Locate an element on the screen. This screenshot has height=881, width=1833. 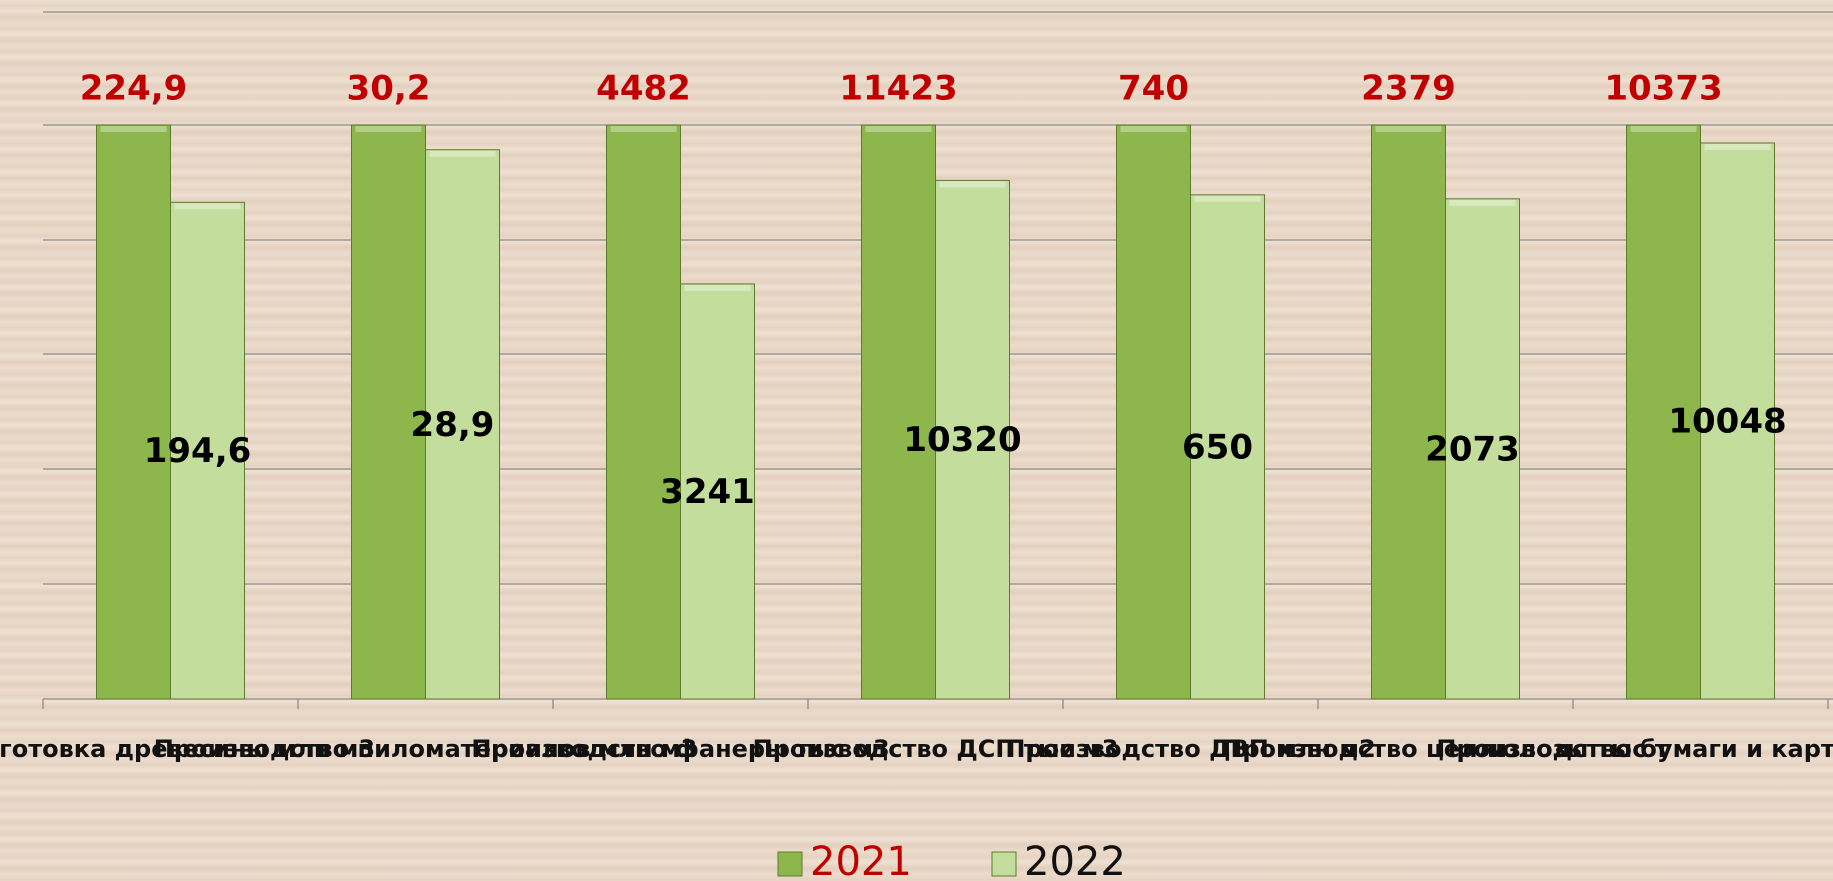
x-tick-label: Производство ДВП млн м2 is located at coordinates (1190, 749).